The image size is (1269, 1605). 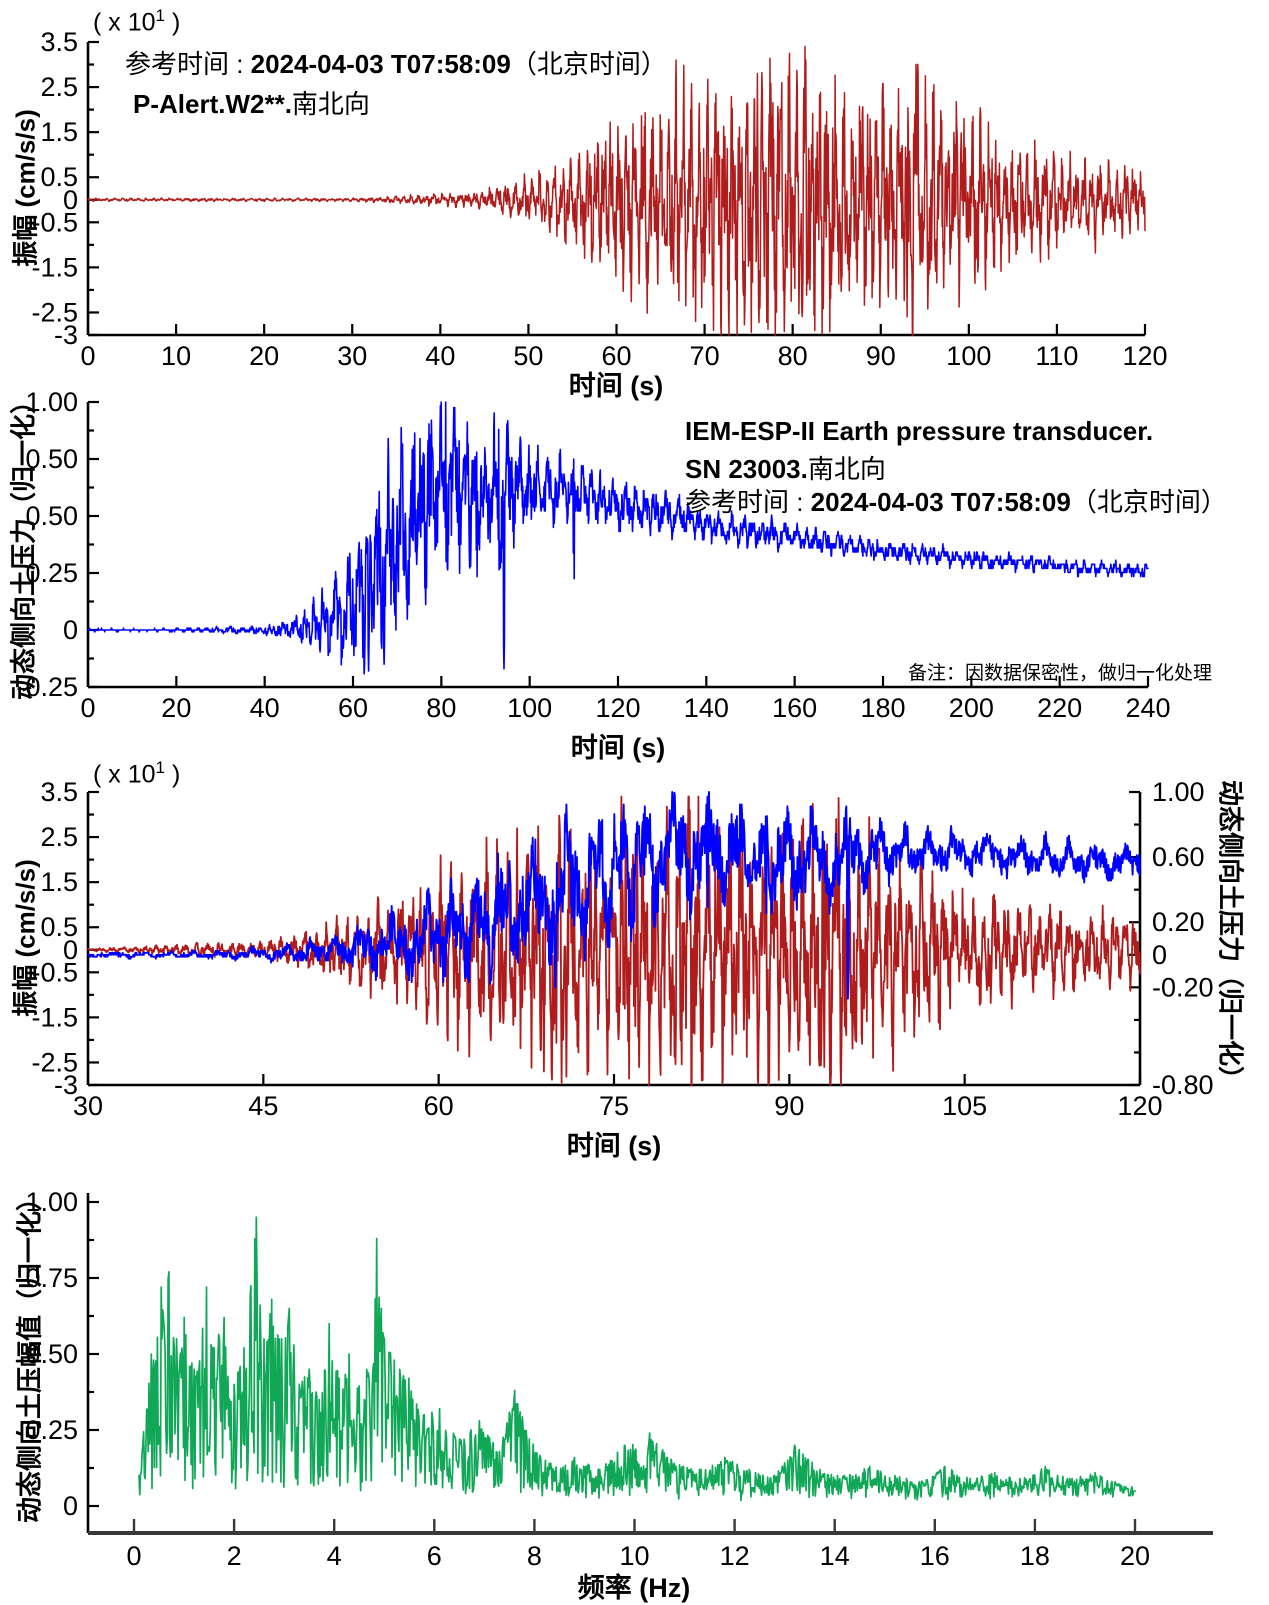 I want to click on p3-x-axis-label: 时间 (s), so click(x=614, y=1146).